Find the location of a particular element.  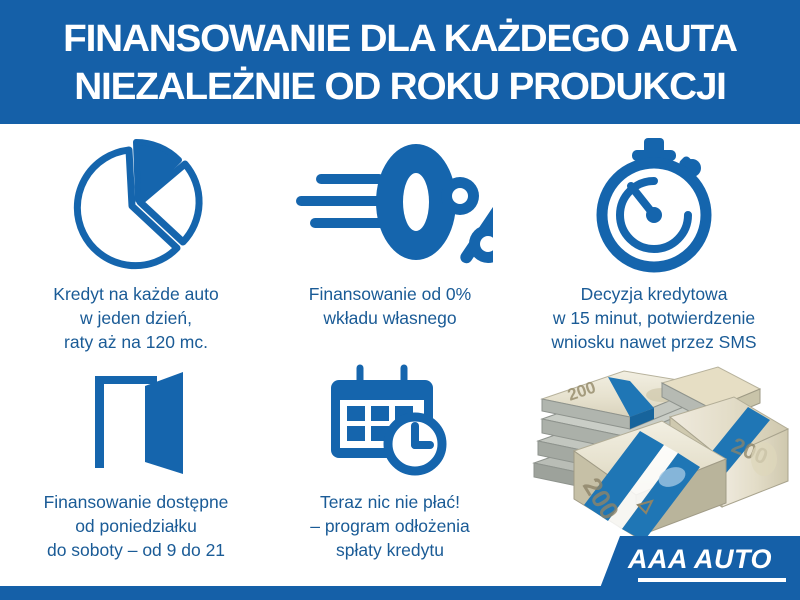

caption-line: w 15 minut, potwierdzenie is located at coordinates (654, 318).